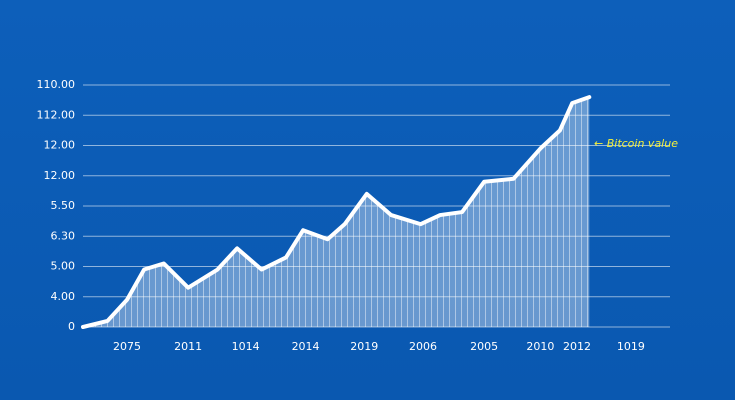 The image size is (735, 400). Describe the element at coordinates (63, 266) in the screenshot. I see `y-tick-label: 5.00` at that location.